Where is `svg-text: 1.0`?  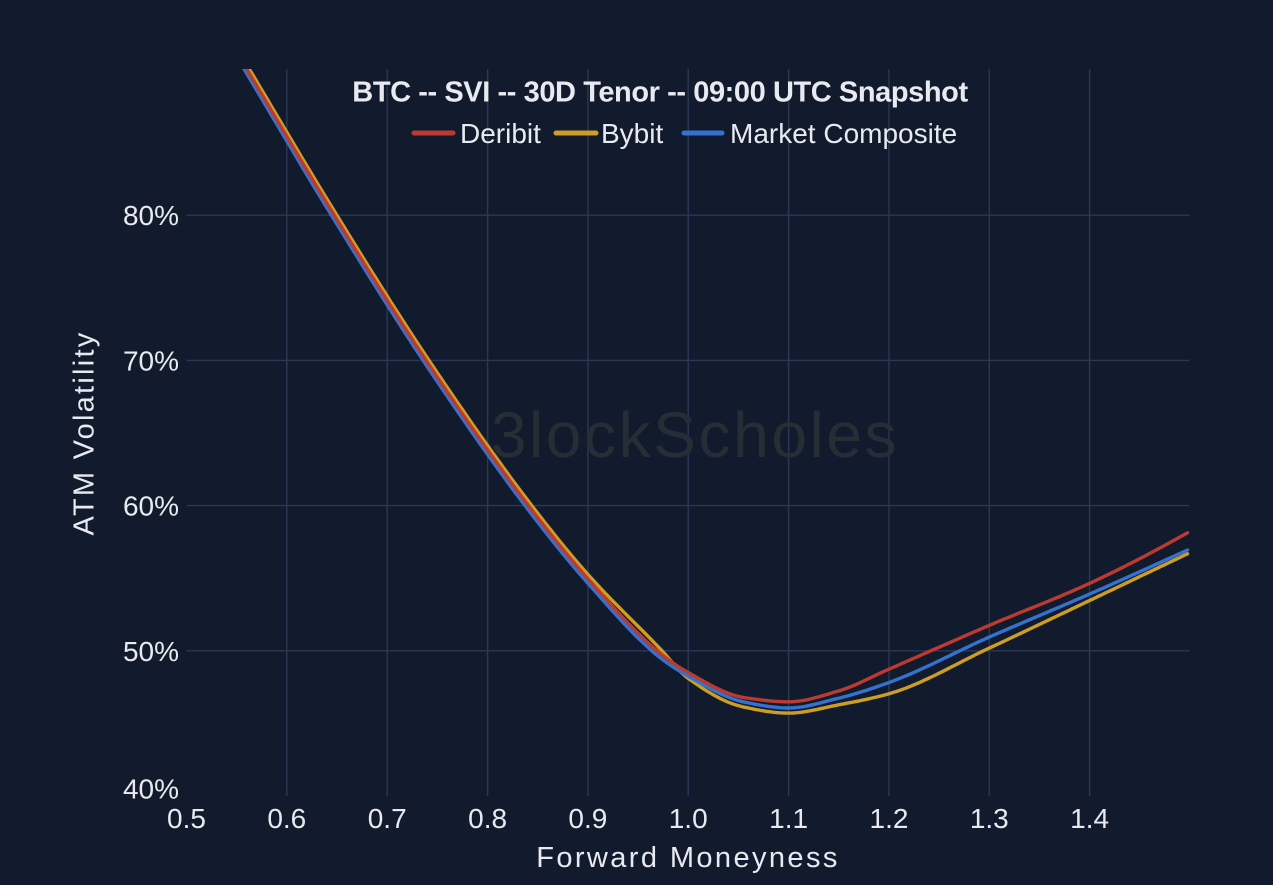
svg-text: 1.0 is located at coordinates (688, 818).